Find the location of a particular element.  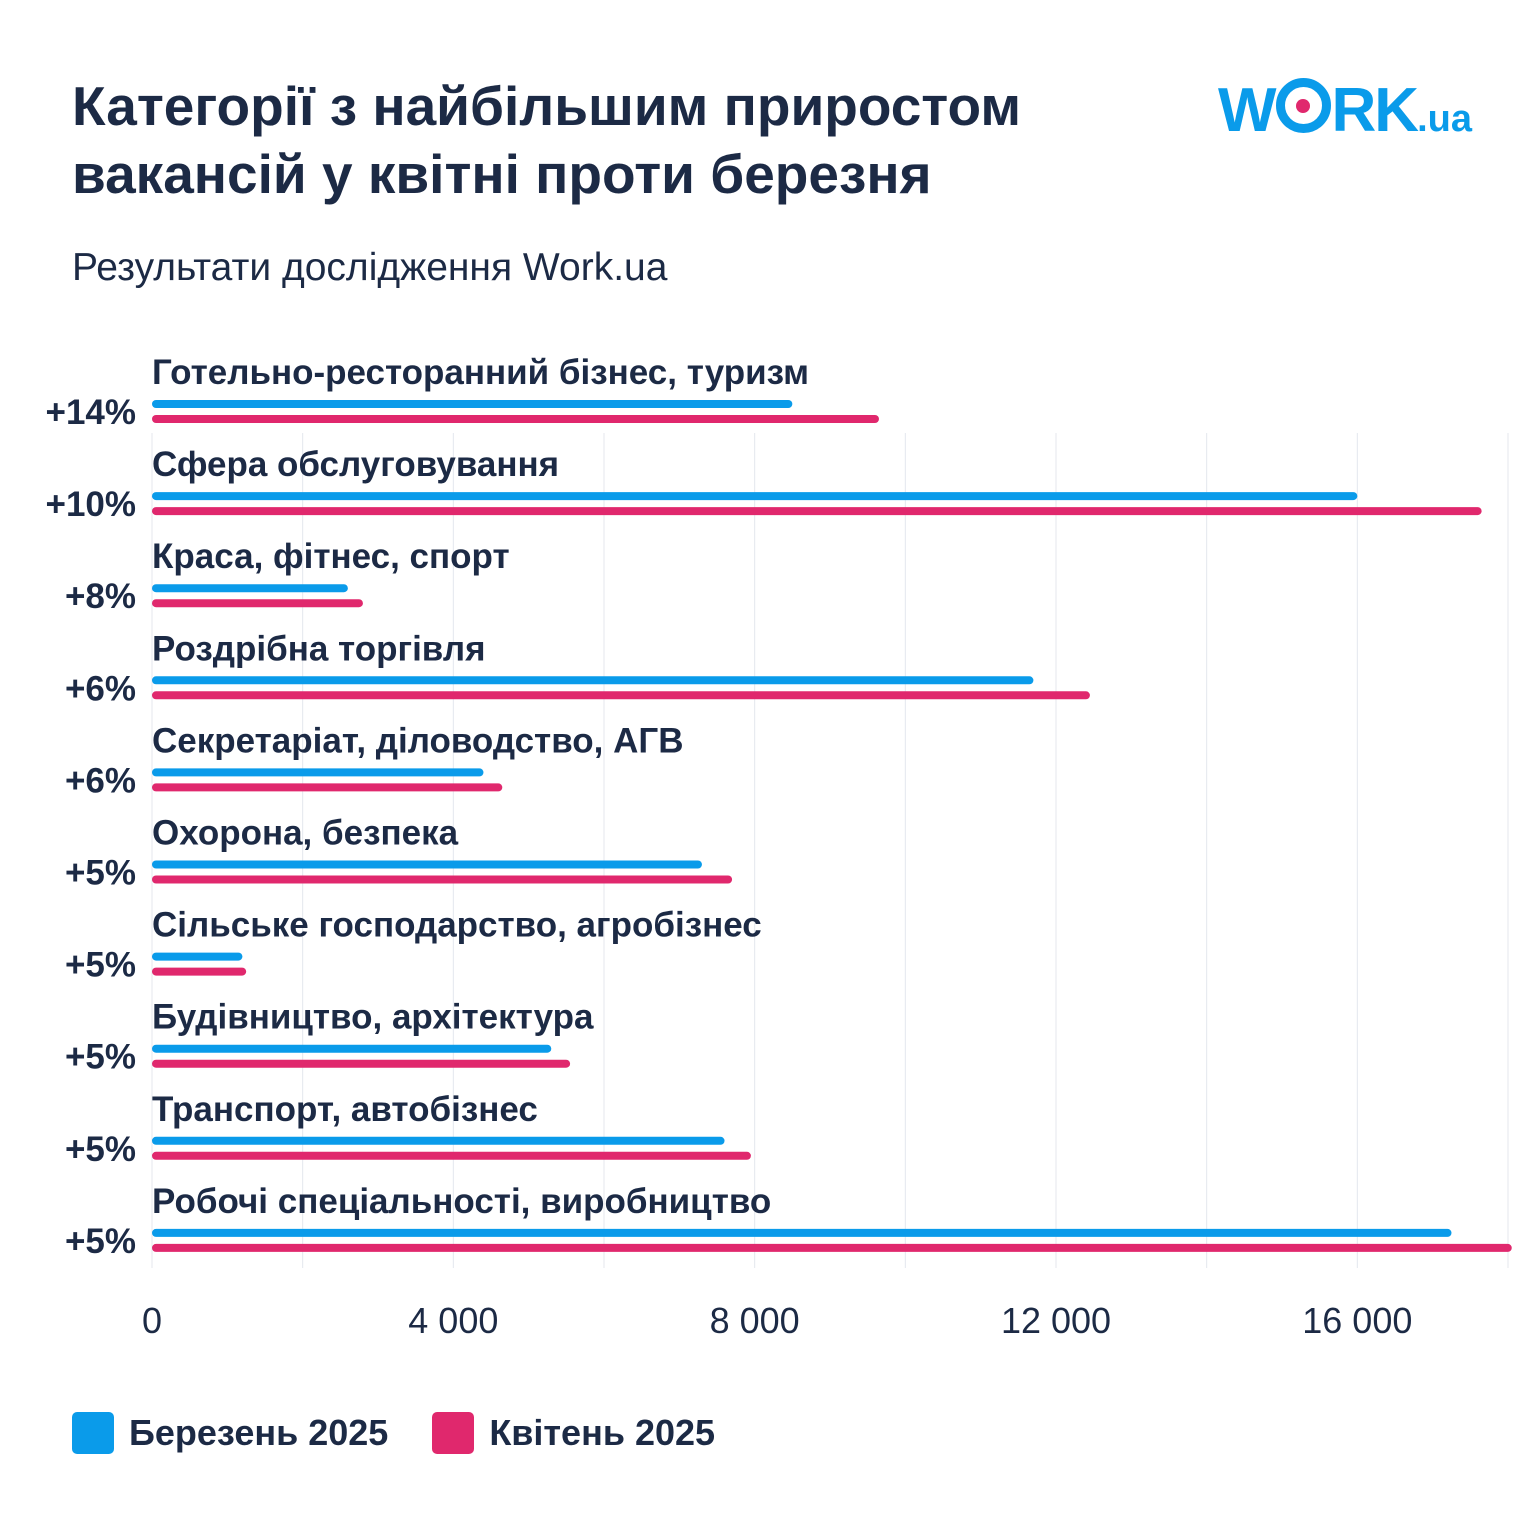

chart-title-line-1: Категорії з найбільшим приростом is located at coordinates (547, 106).